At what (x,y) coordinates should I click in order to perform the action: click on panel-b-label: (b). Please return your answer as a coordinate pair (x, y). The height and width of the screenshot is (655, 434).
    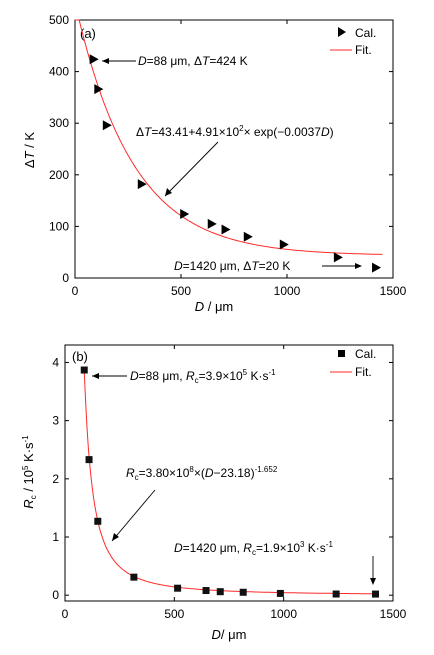
    Looking at the image, I should click on (80, 356).